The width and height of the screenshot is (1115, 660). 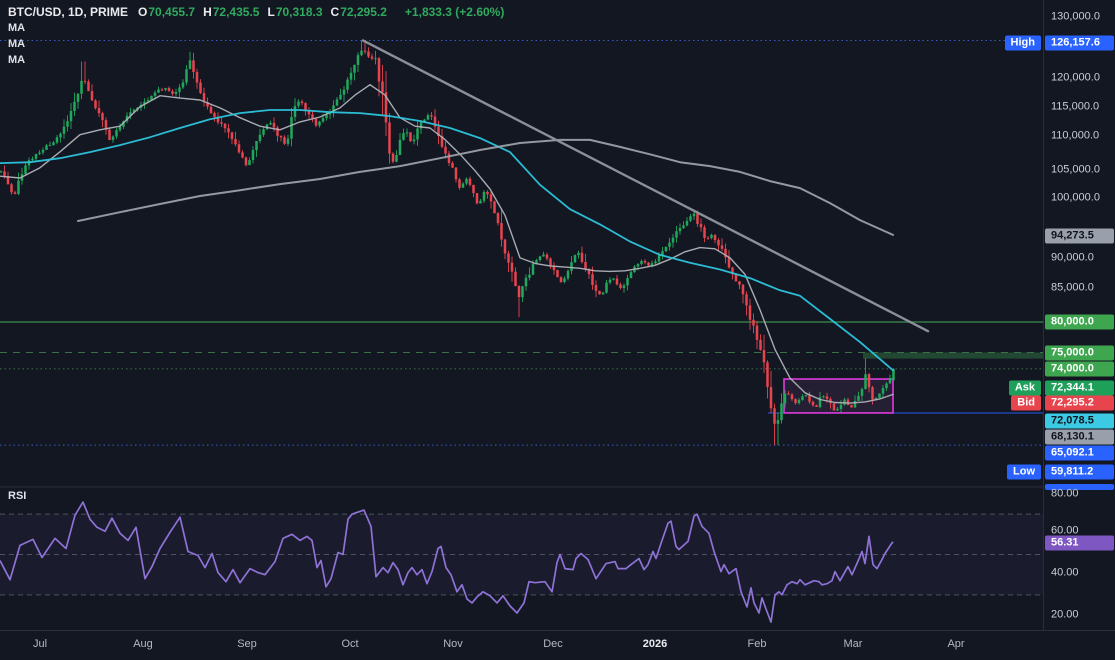 I want to click on ma-indicator-label-1: MA, so click(x=17, y=28).